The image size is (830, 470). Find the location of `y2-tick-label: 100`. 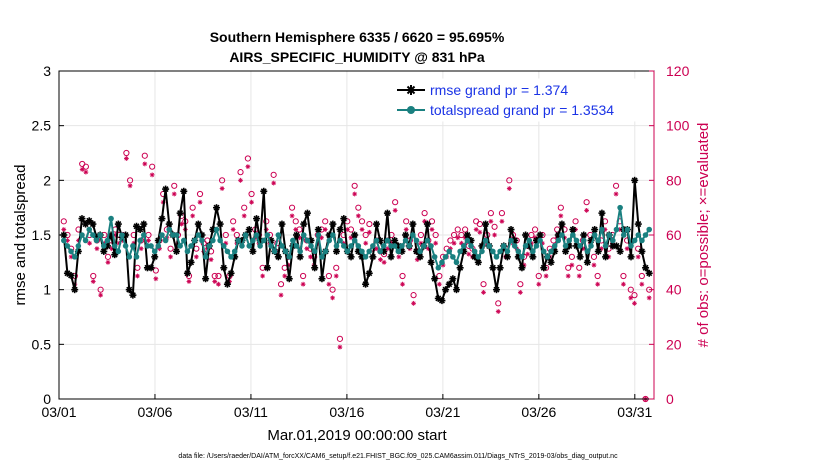

y2-tick-label: 100 is located at coordinates (678, 126).